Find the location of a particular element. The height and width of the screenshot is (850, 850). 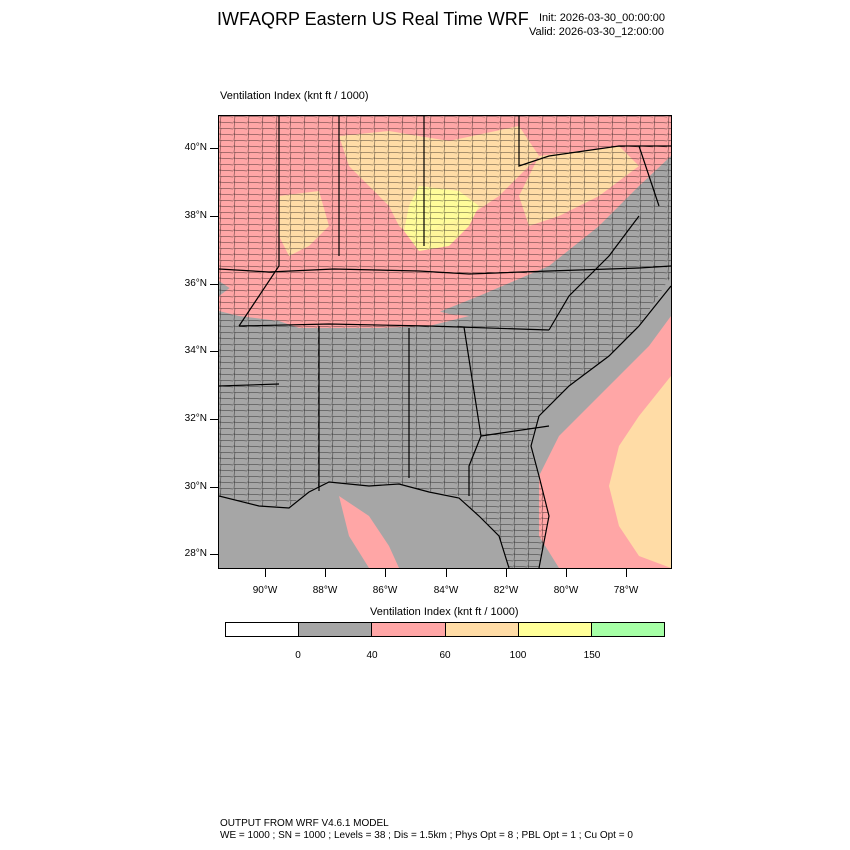

lon-label-90w: 90°W is located at coordinates (265, 590).